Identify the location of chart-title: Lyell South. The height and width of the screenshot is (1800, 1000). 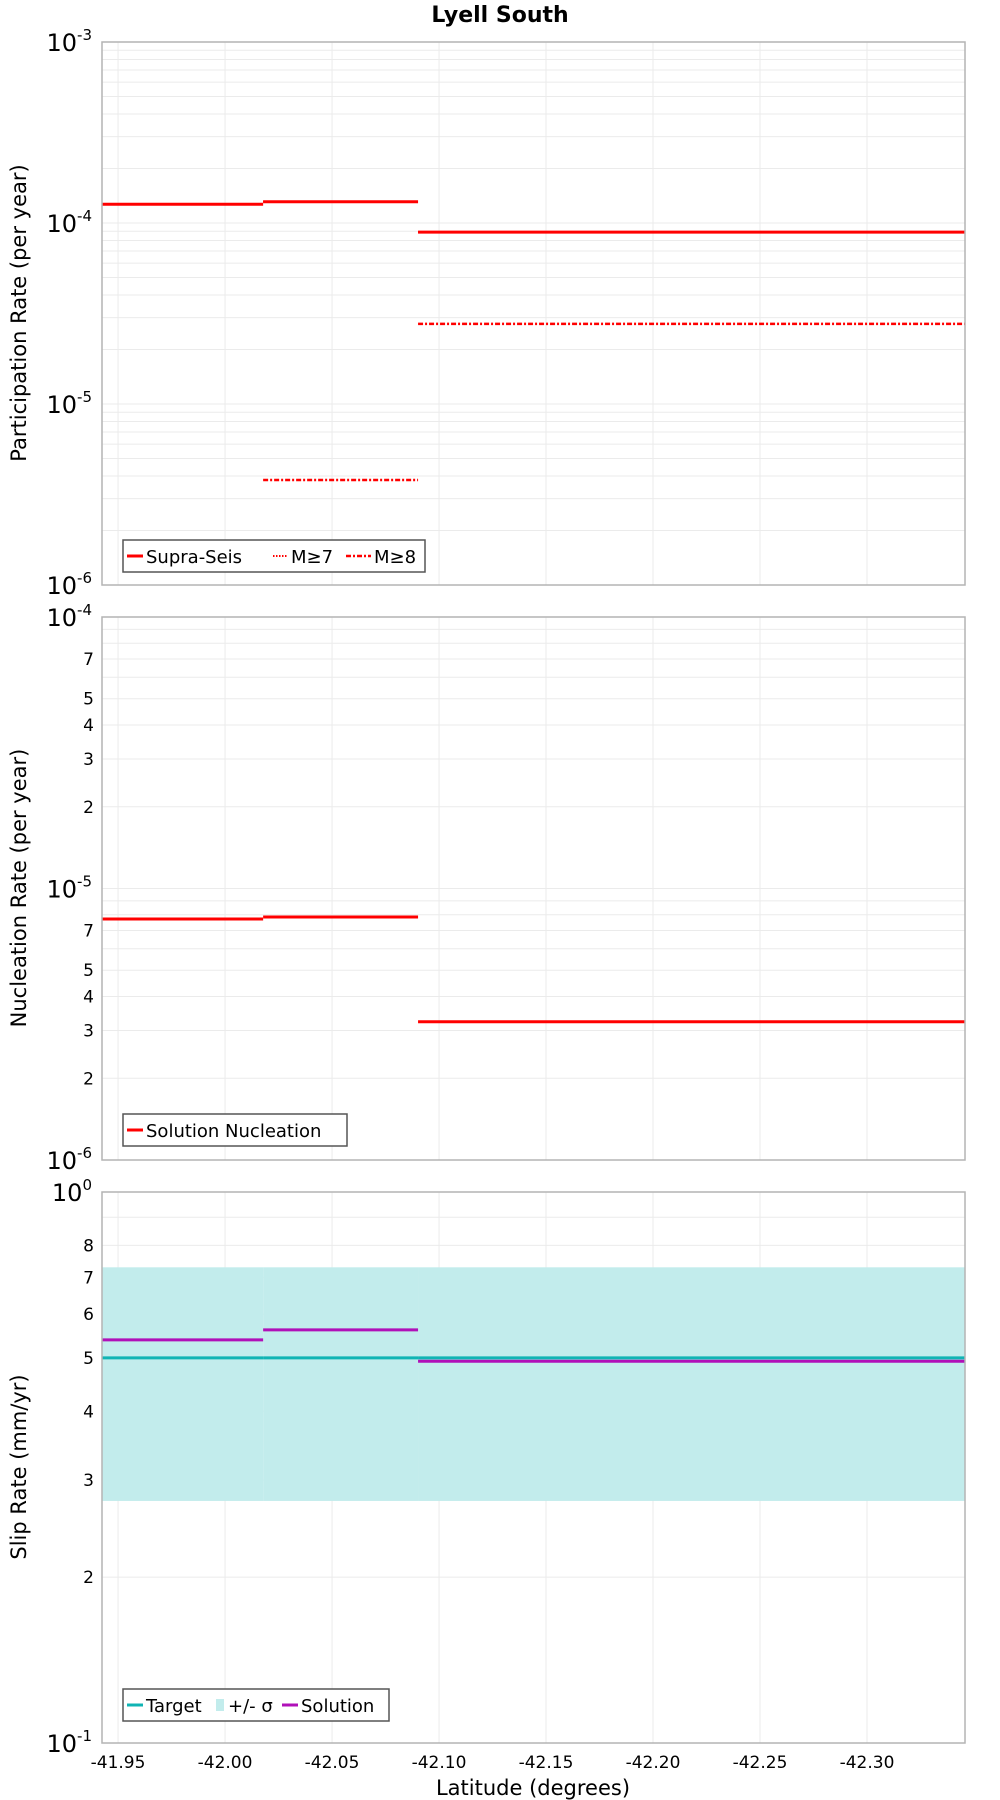
(499, 15).